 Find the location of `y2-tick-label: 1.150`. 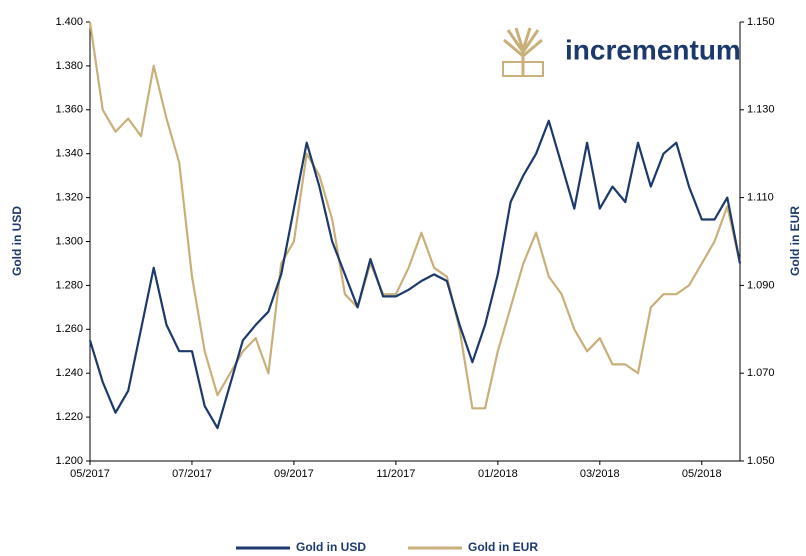

y2-tick-label: 1.150 is located at coordinates (761, 22).